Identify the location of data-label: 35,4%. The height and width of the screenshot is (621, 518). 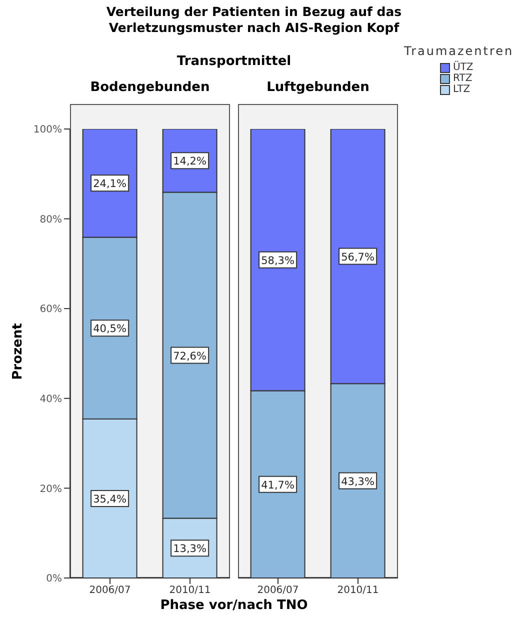
(109, 500).